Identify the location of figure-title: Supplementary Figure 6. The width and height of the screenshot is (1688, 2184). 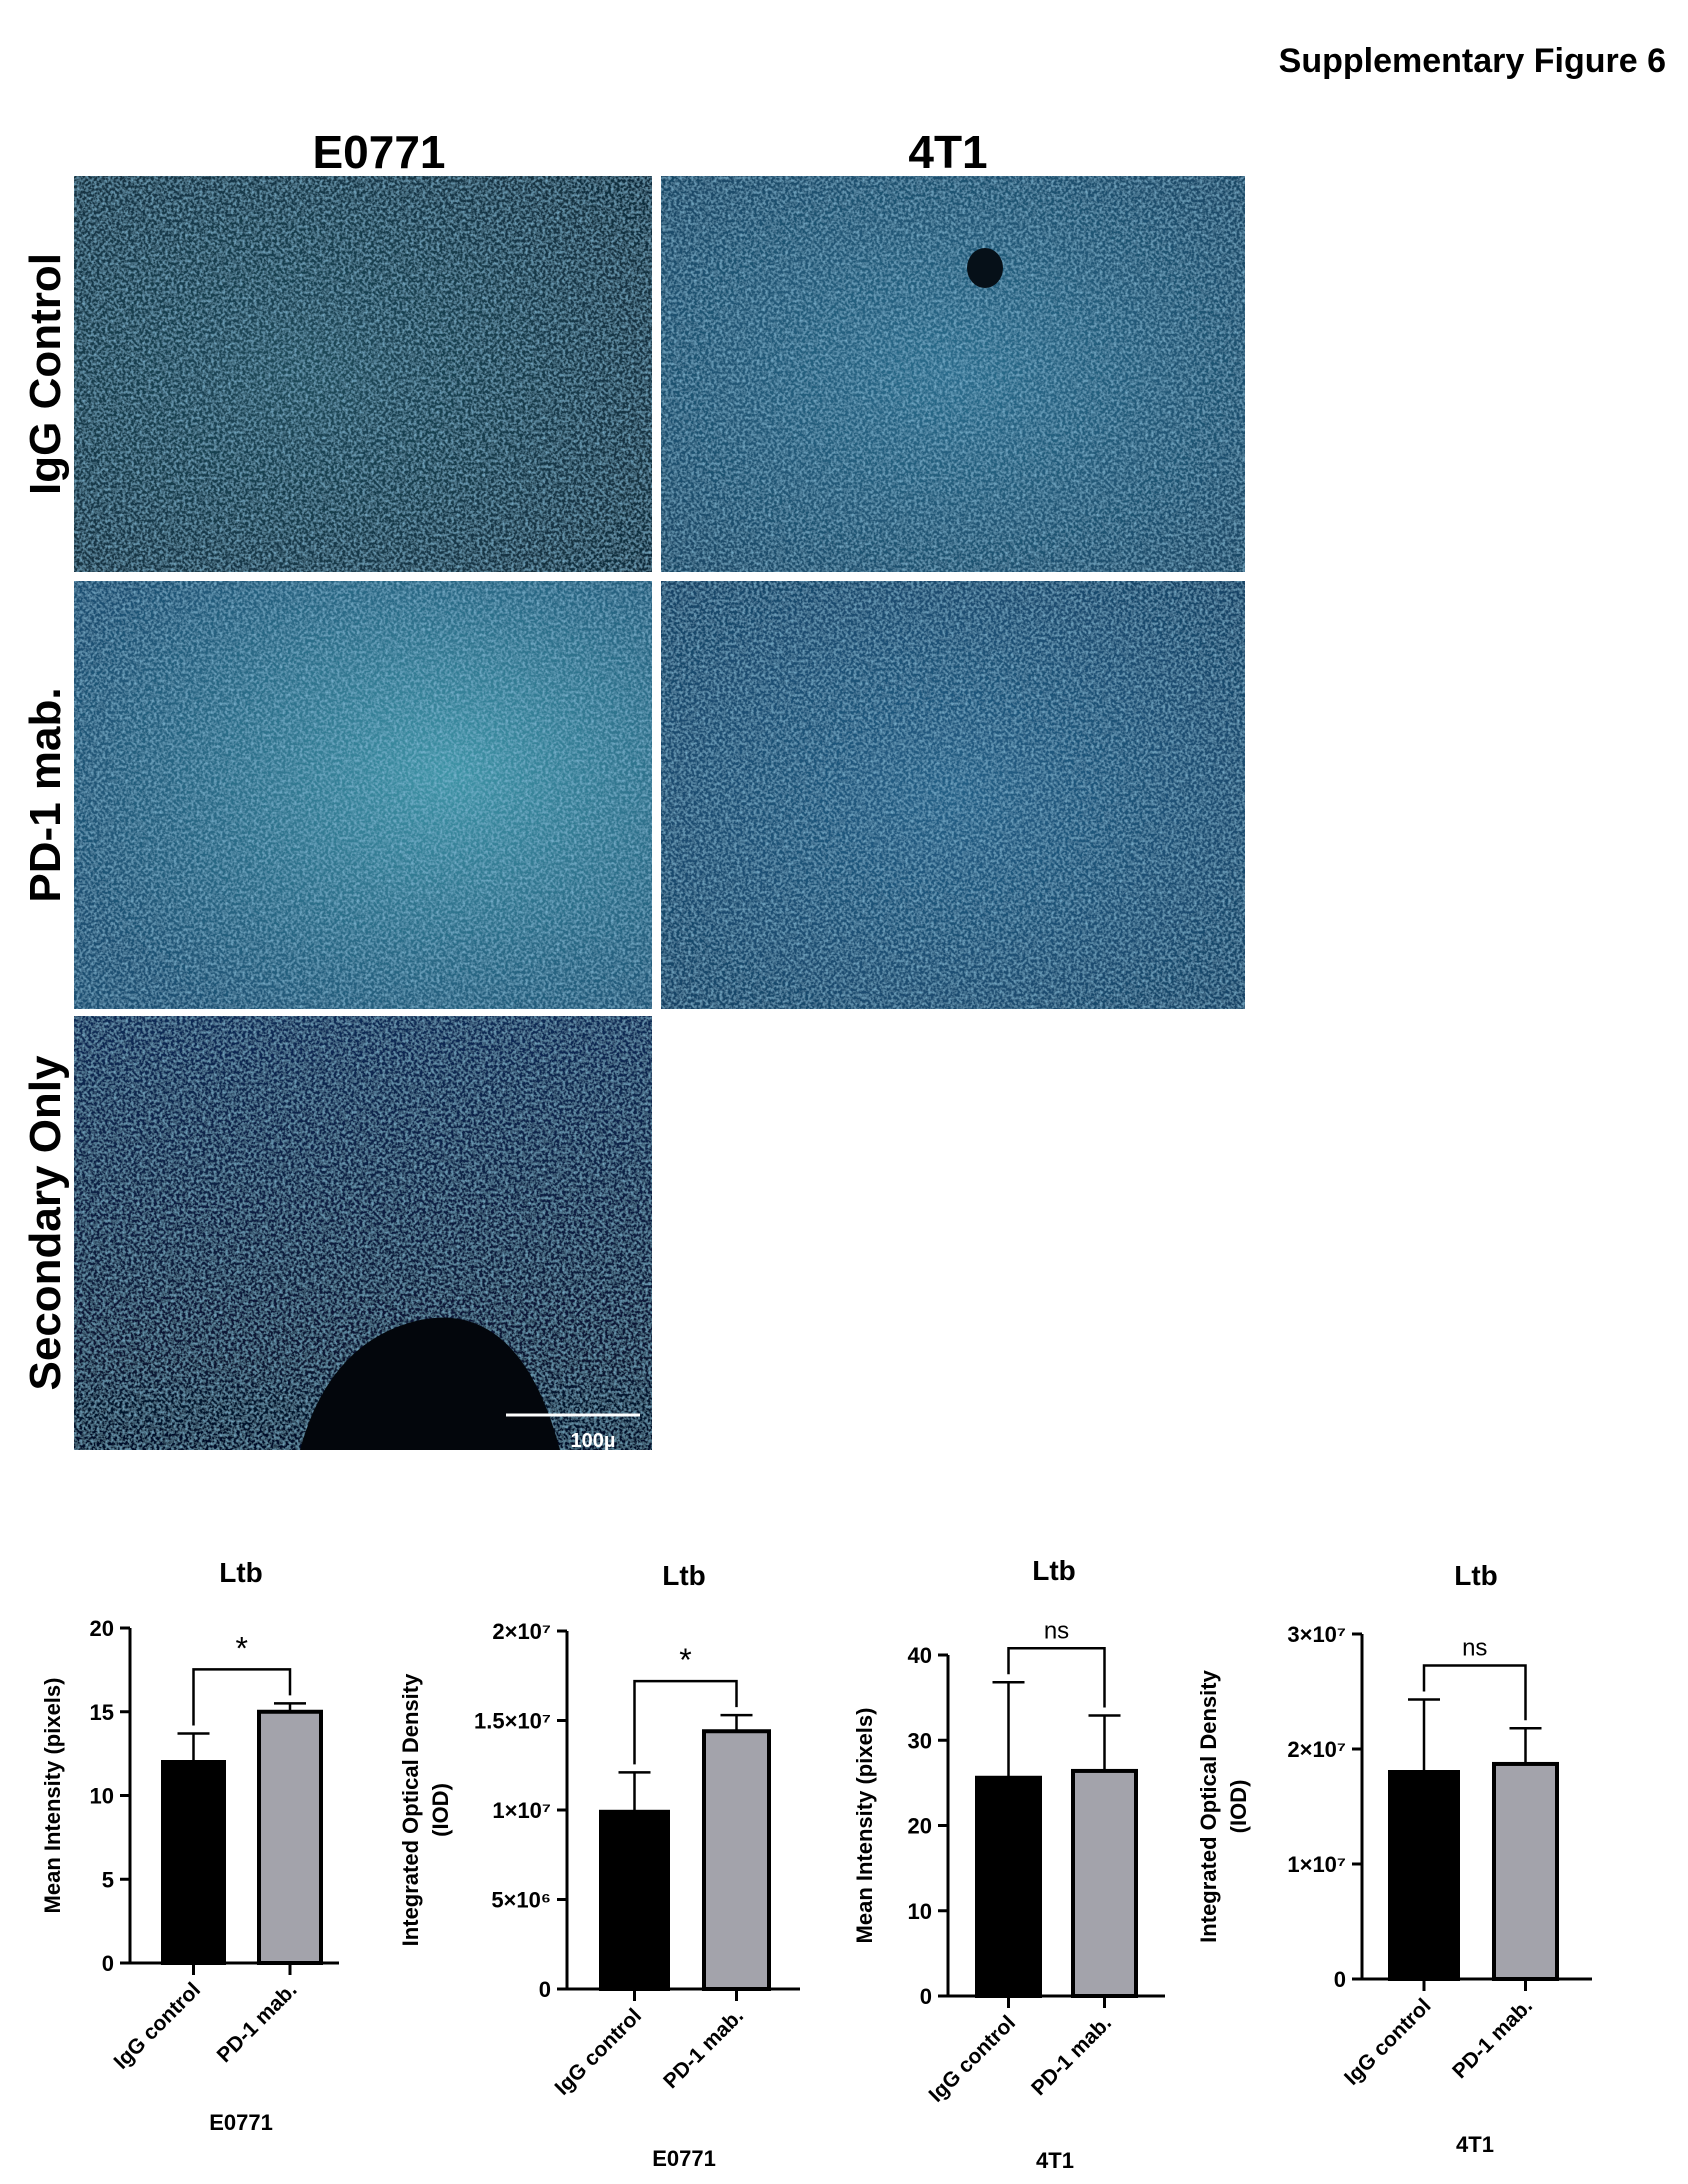
(1472, 61).